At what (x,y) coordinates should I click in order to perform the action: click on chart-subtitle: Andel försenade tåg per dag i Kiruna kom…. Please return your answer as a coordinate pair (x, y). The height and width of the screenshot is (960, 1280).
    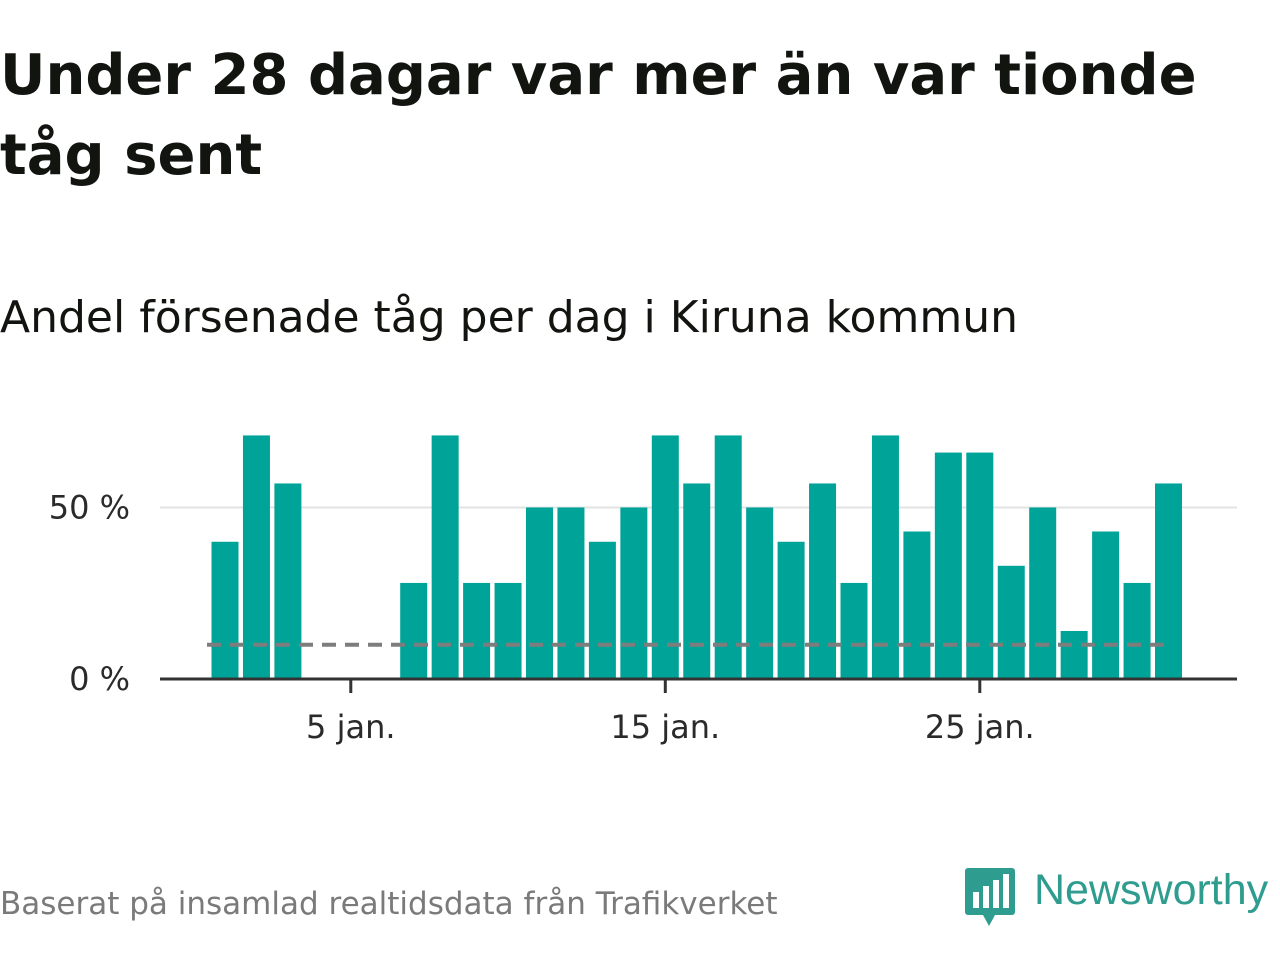
    Looking at the image, I should click on (509, 317).